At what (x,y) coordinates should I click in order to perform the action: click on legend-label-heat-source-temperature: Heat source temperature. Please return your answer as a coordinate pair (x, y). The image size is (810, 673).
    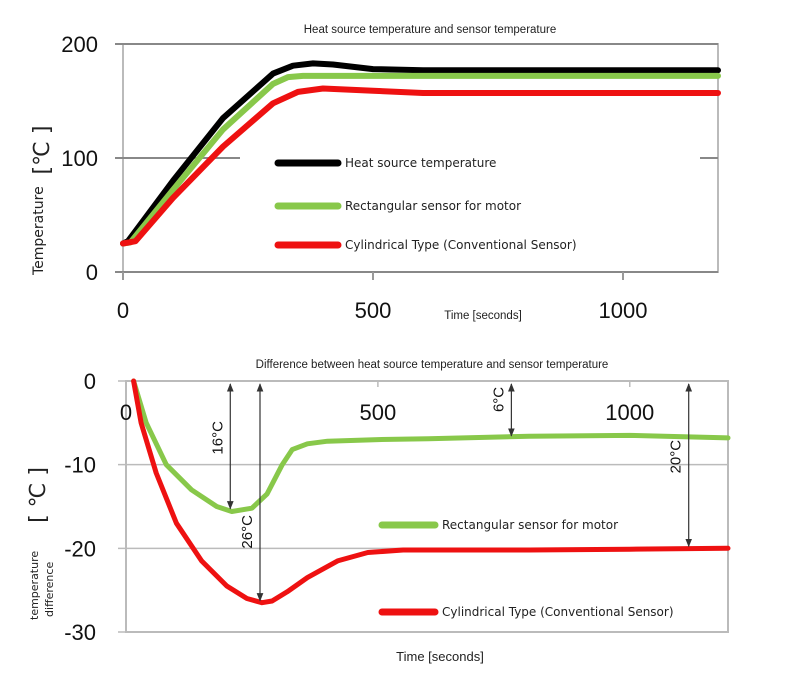
    Looking at the image, I should click on (420, 163).